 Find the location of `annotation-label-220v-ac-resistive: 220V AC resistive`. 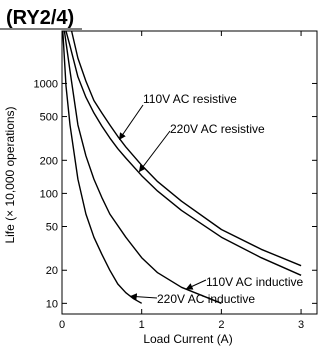

annotation-label-220v-ac-resistive: 220V AC resistive is located at coordinates (217, 129).